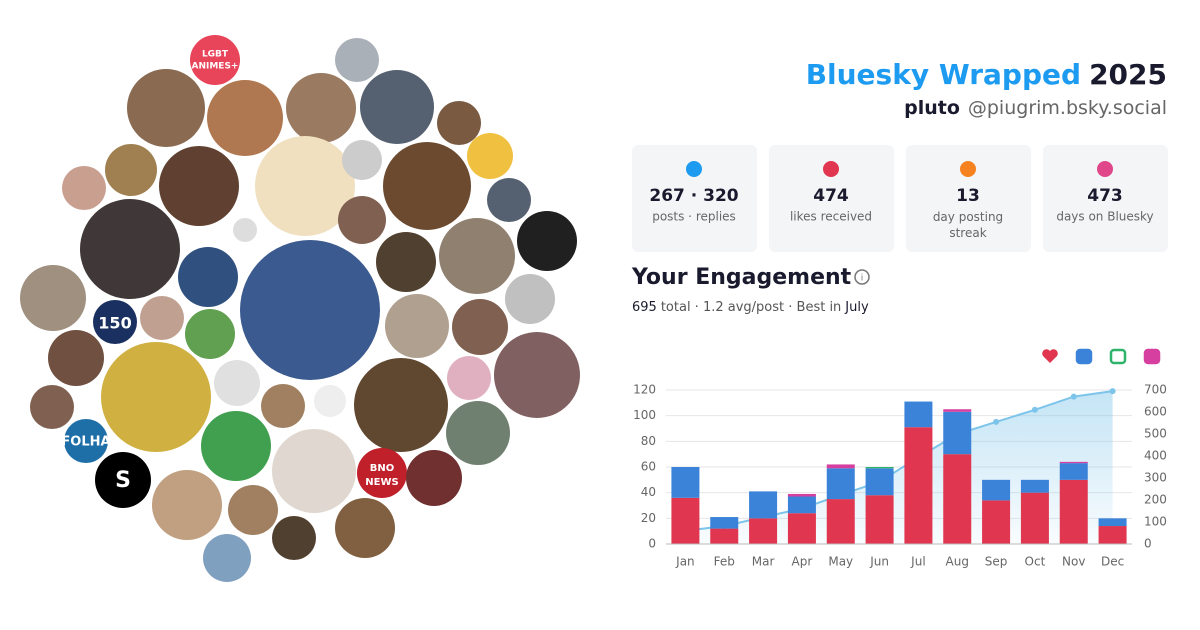 The height and width of the screenshot is (630, 1200). Describe the element at coordinates (917, 562) in the screenshot. I see `x-tick-label: Jul` at that location.